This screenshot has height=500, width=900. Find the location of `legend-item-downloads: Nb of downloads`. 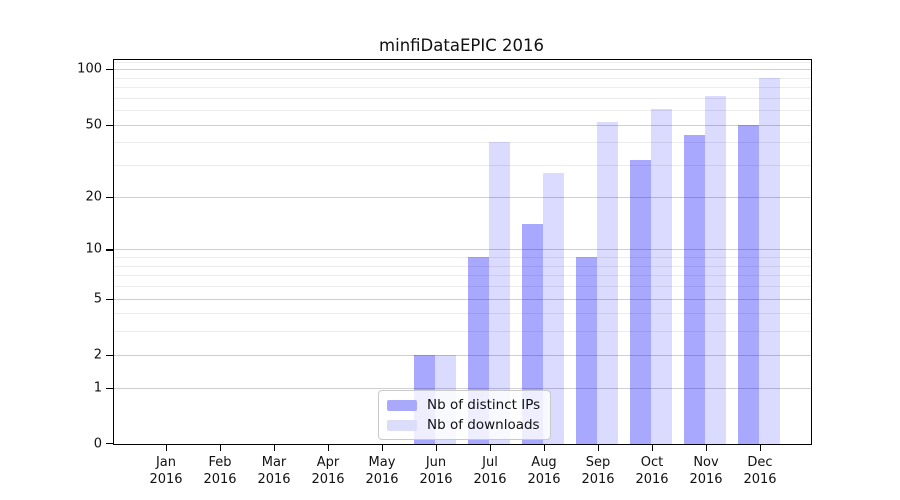

legend-item-downloads: Nb of downloads is located at coordinates (463, 425).